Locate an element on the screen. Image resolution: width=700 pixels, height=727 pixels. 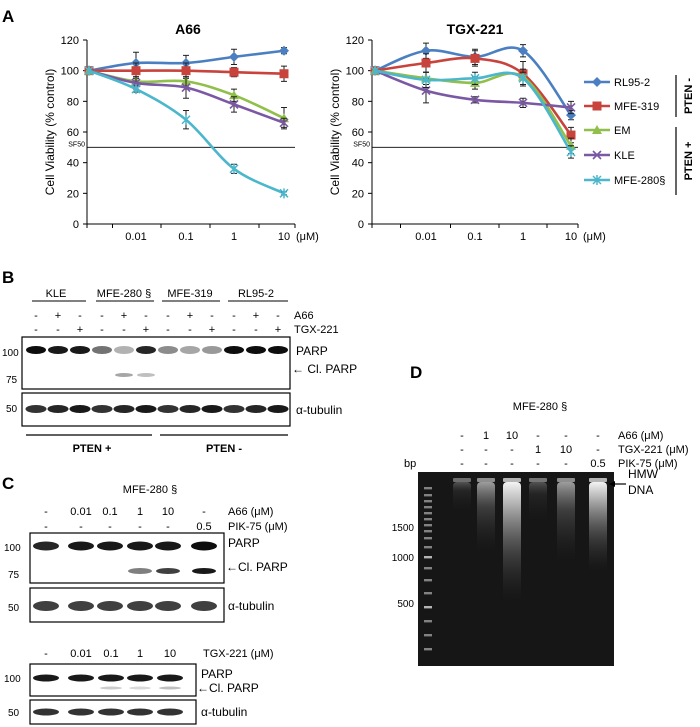
legend-label: MFE-319 is located at coordinates (636, 107).